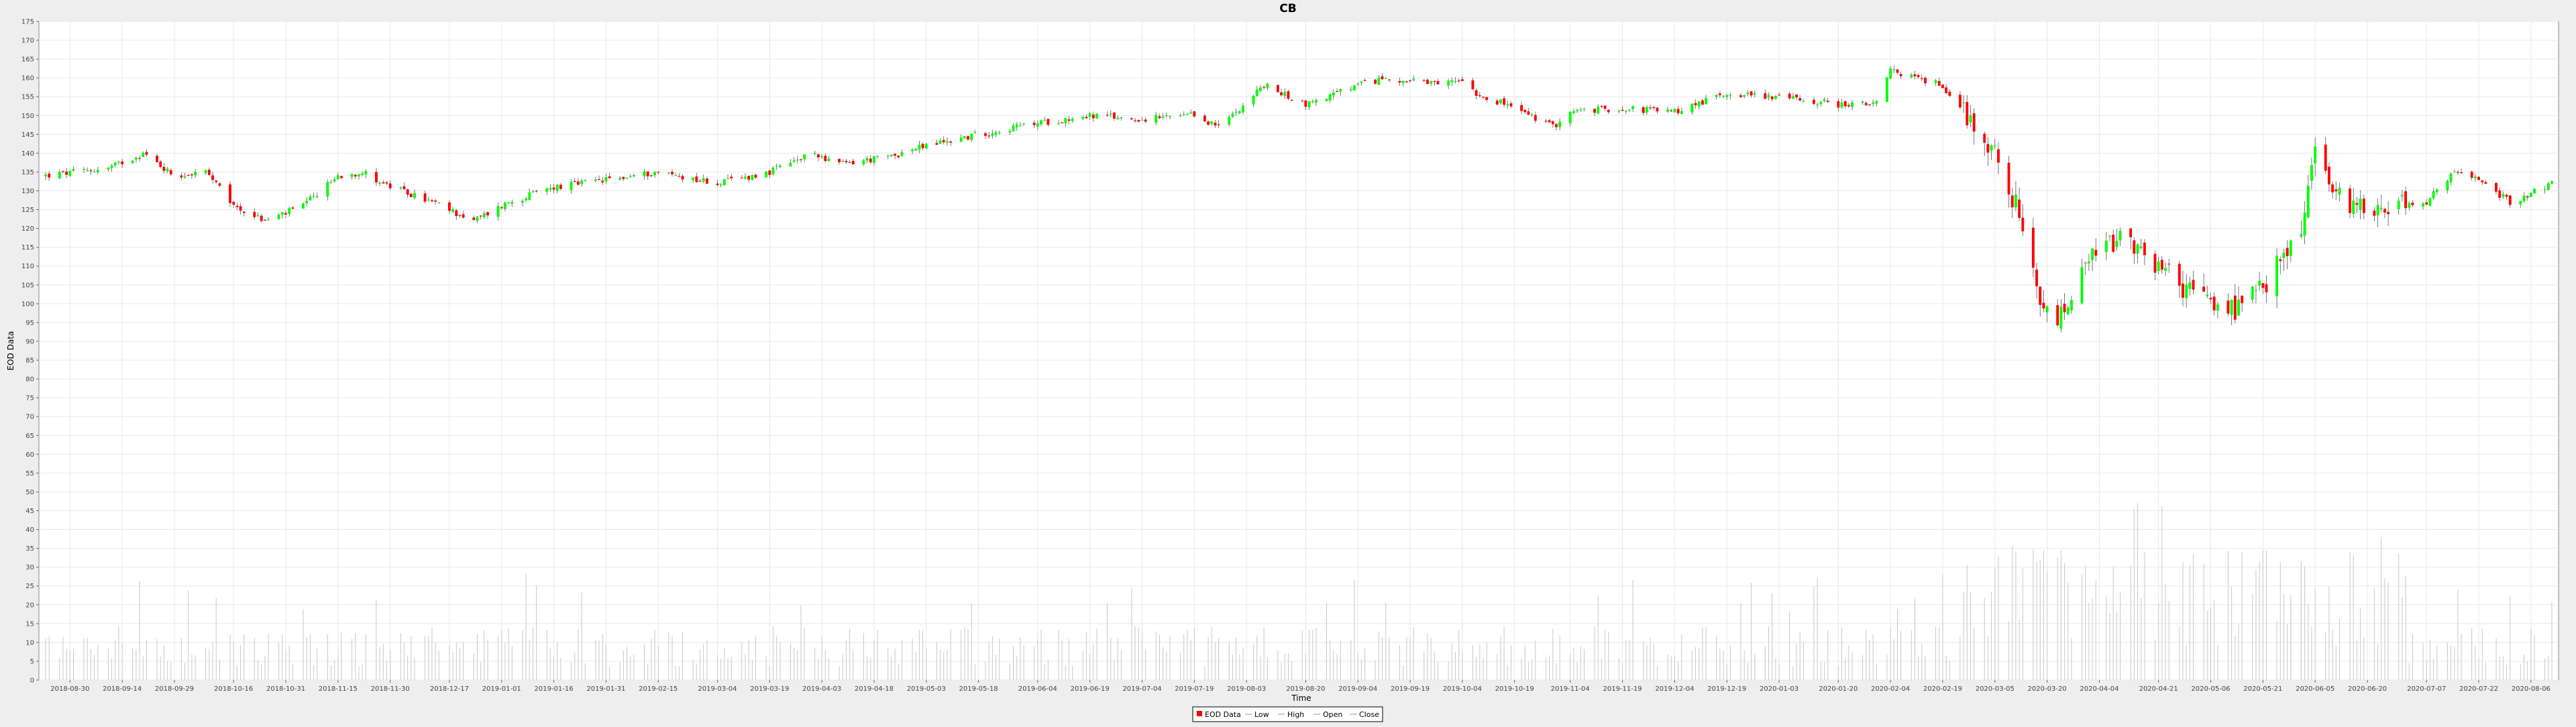 The width and height of the screenshot is (2576, 727). I want to click on x-tick-label: 2019-11-04, so click(1570, 689).